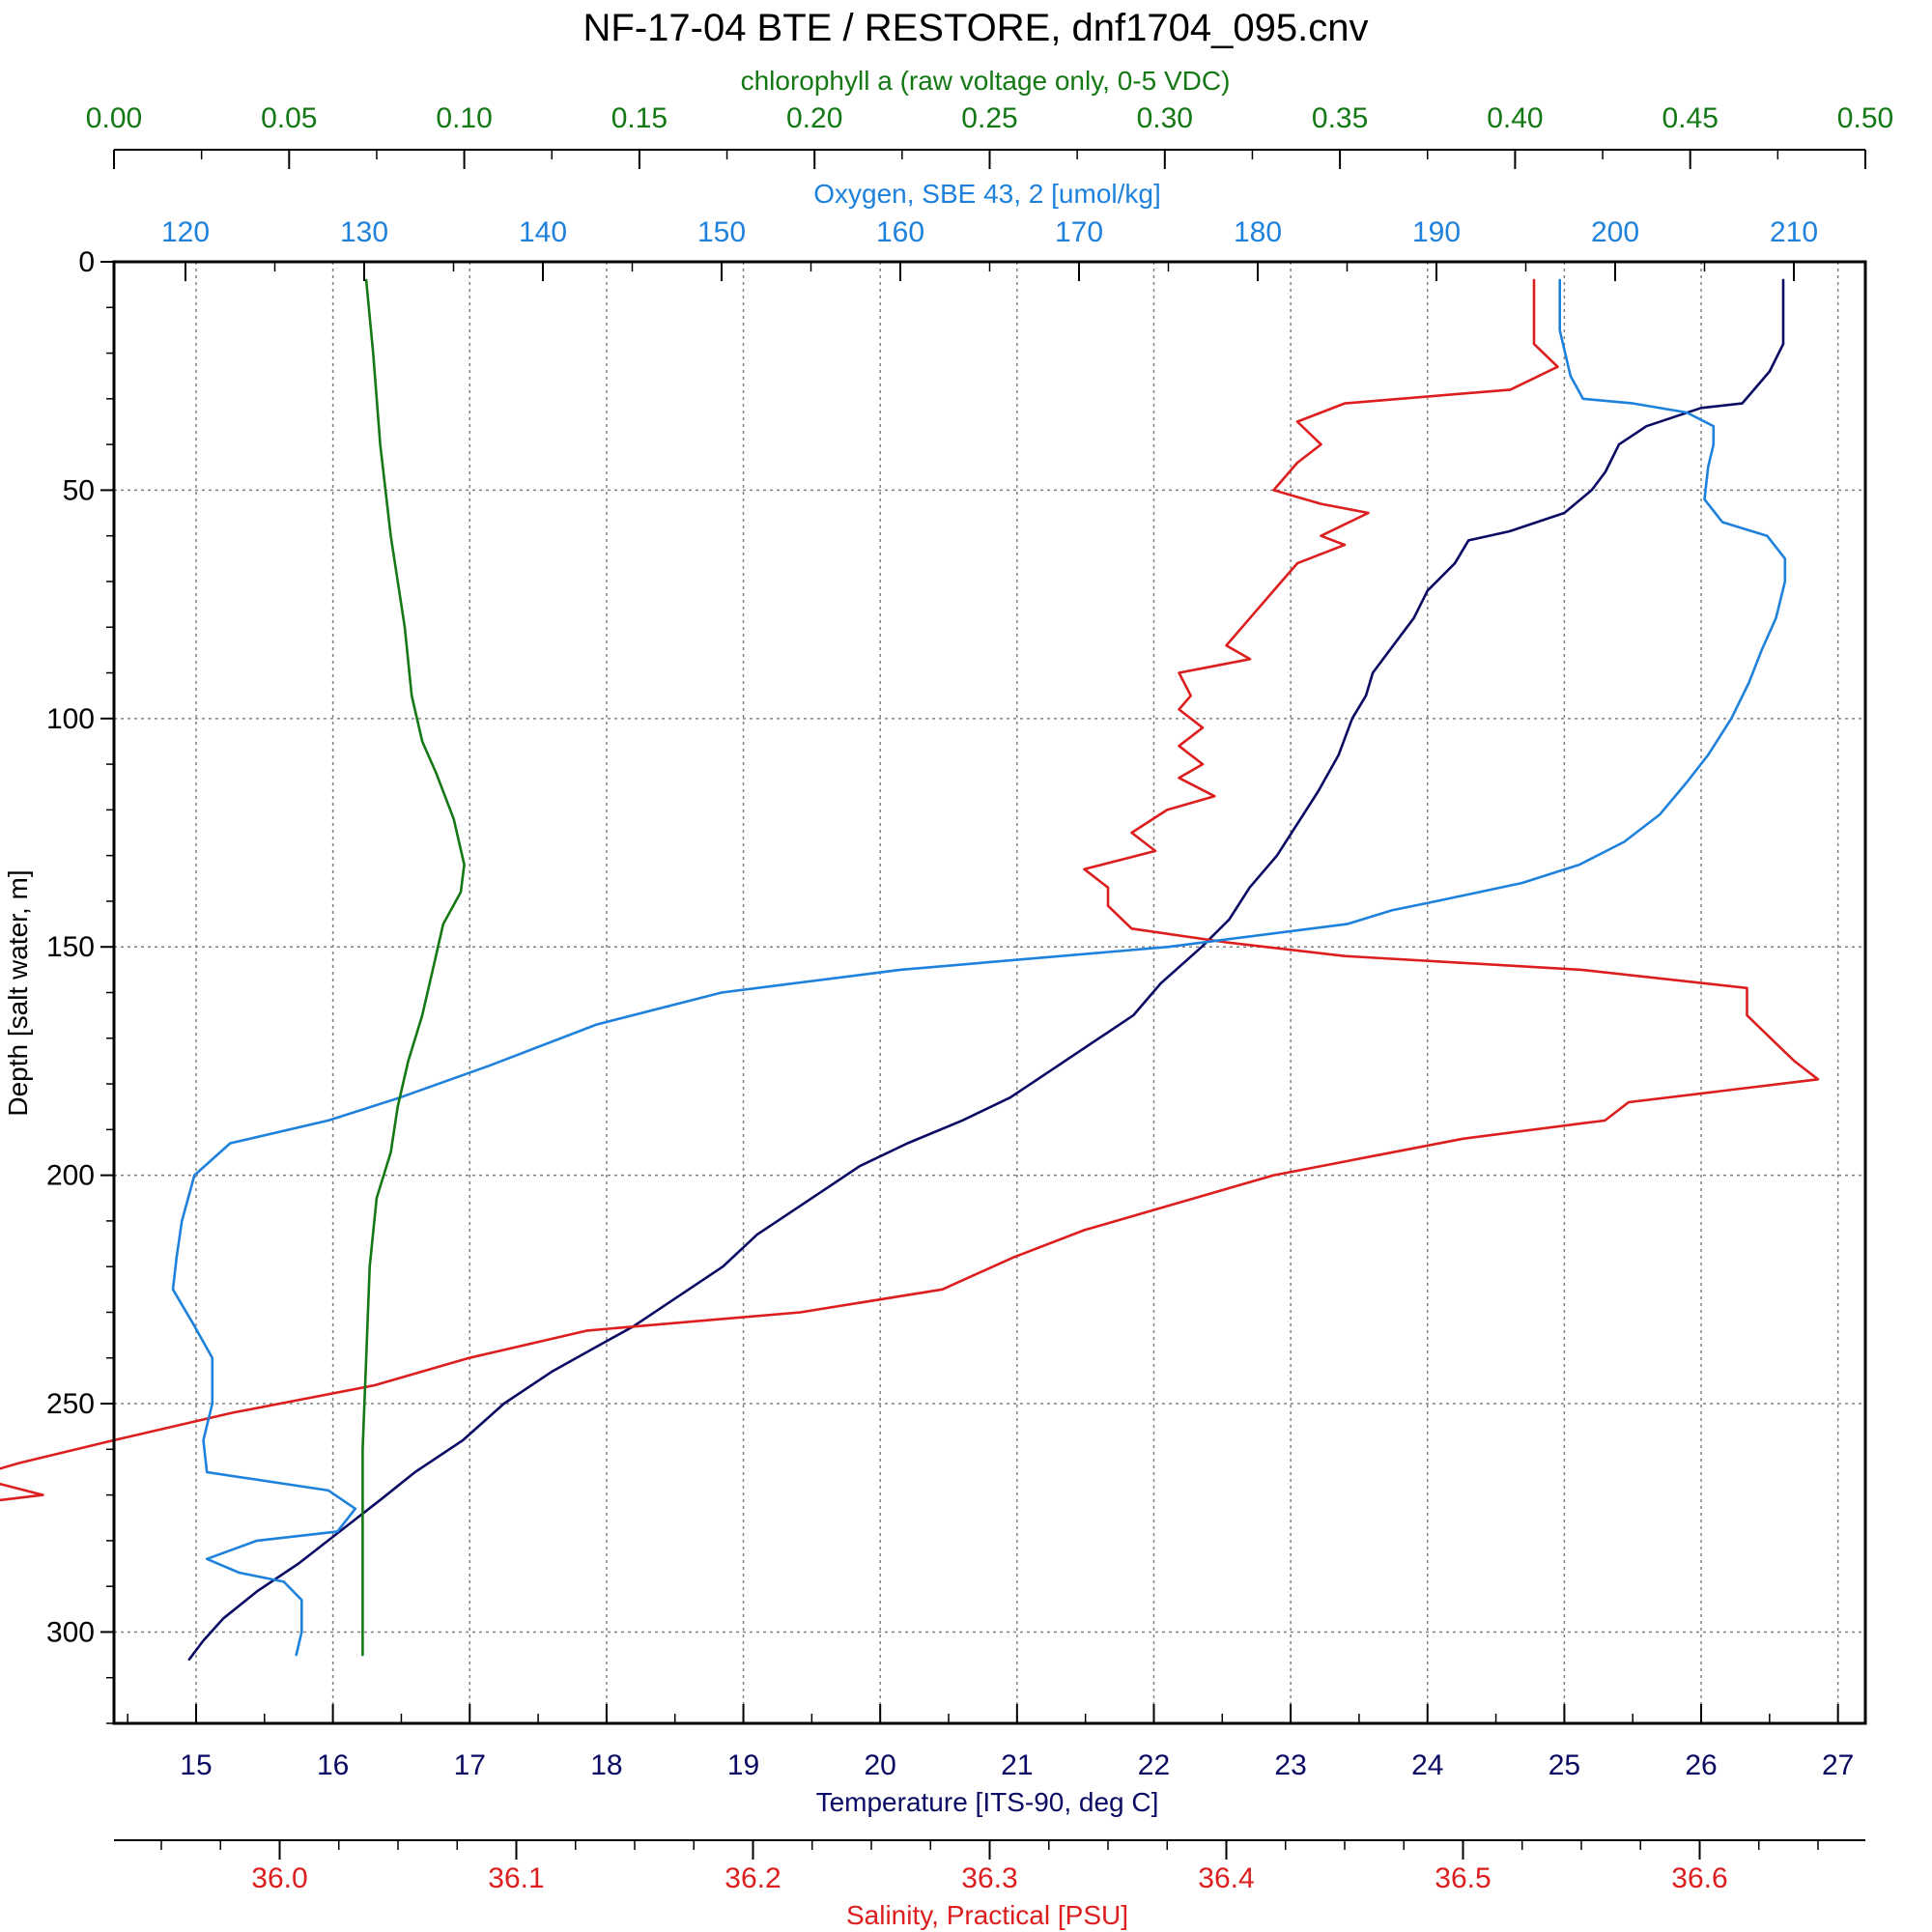 This screenshot has height=1932, width=1932. What do you see at coordinates (1340, 118) in the screenshot?
I see `chlorophyll-tick-label: 0.35` at bounding box center [1340, 118].